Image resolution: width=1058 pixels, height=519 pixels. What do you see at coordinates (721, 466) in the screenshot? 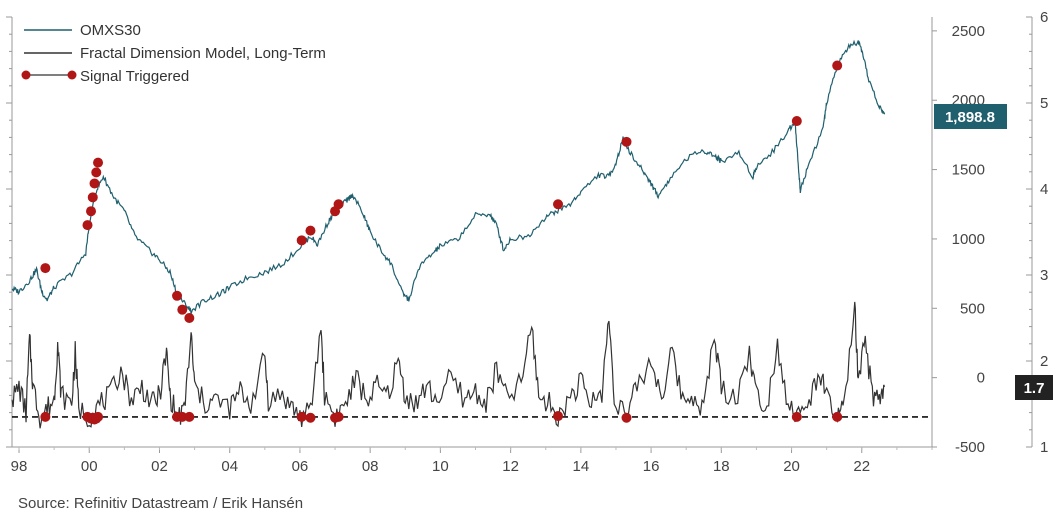
I see `x-tick-label: 18` at bounding box center [721, 466].